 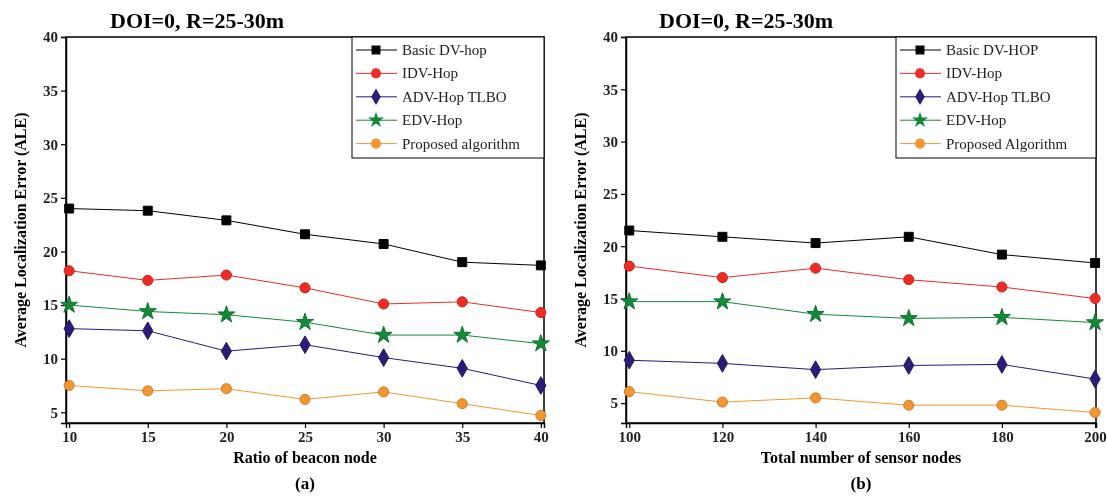 I want to click on x-tick-label: 25, so click(x=305, y=436).